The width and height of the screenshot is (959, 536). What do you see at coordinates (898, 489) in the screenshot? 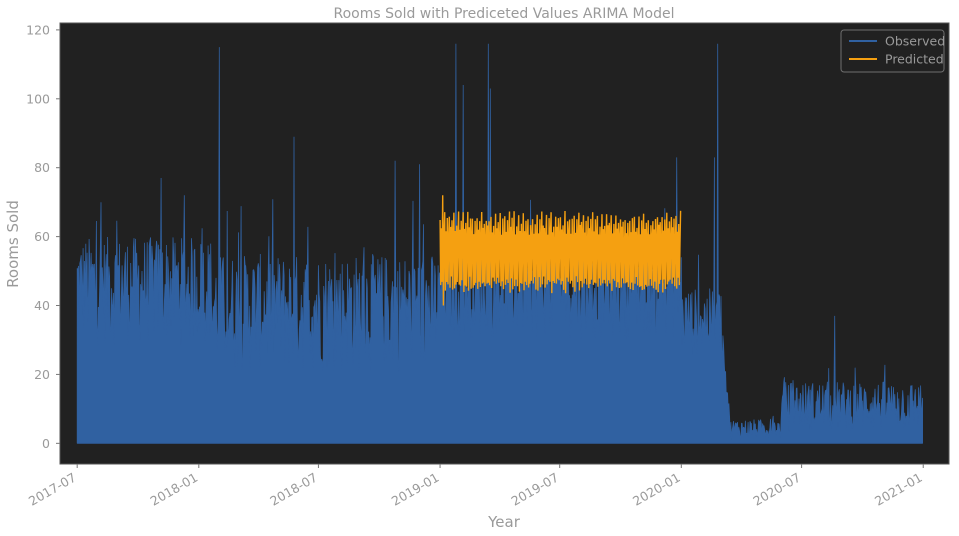
I see `x-tick-label-7: 2021-01` at bounding box center [898, 489].